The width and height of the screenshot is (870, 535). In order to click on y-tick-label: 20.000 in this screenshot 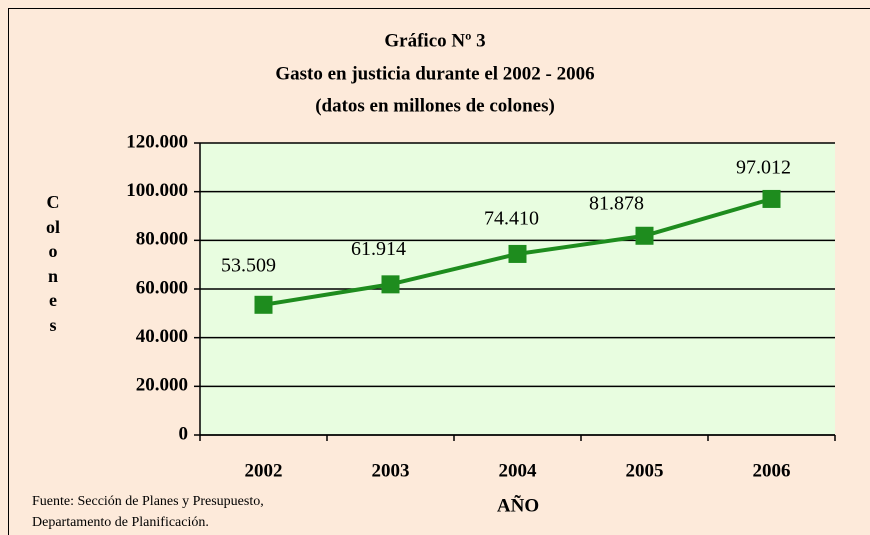, I will do `click(162, 385)`.